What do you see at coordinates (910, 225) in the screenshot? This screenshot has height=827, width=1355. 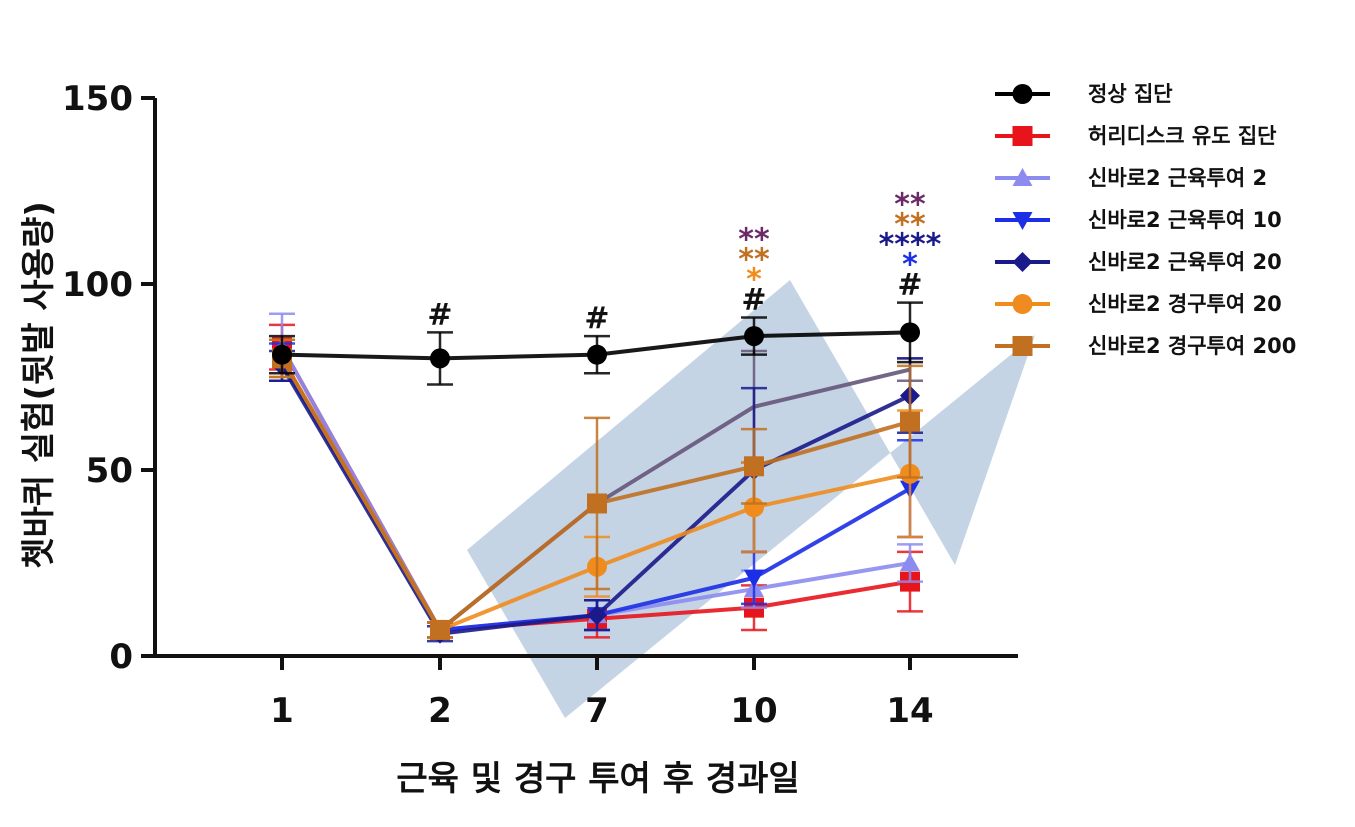 I see `annotation-14-3: **` at bounding box center [910, 225].